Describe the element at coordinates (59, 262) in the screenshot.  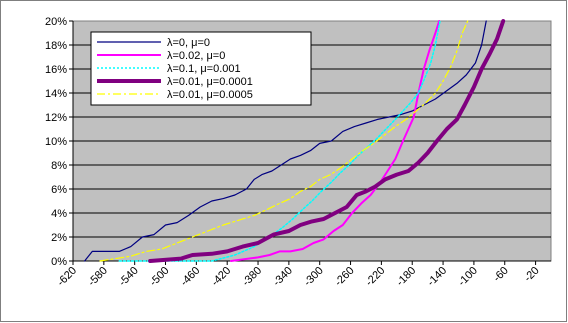
I see `y-tick-label: 0%` at that location.